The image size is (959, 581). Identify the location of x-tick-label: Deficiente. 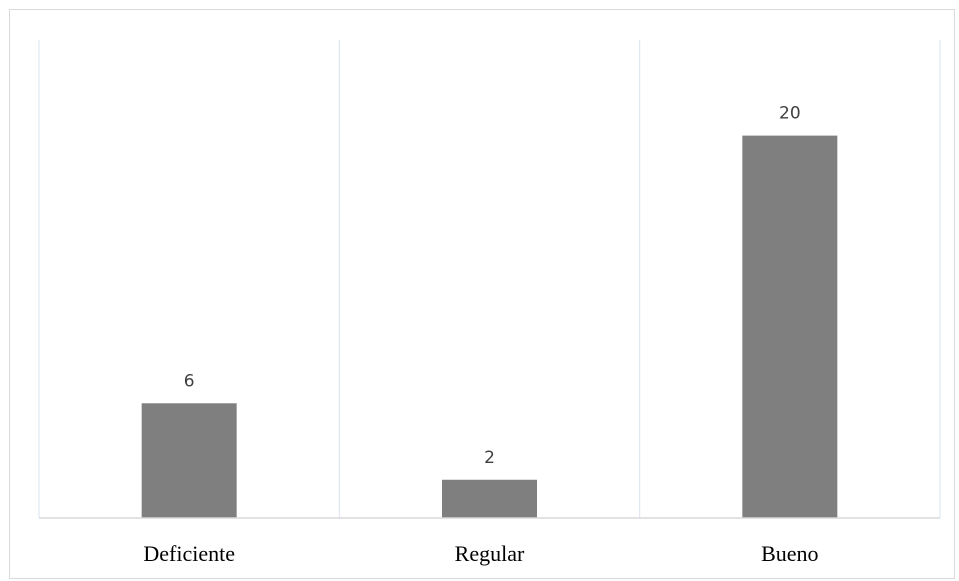
(189, 553).